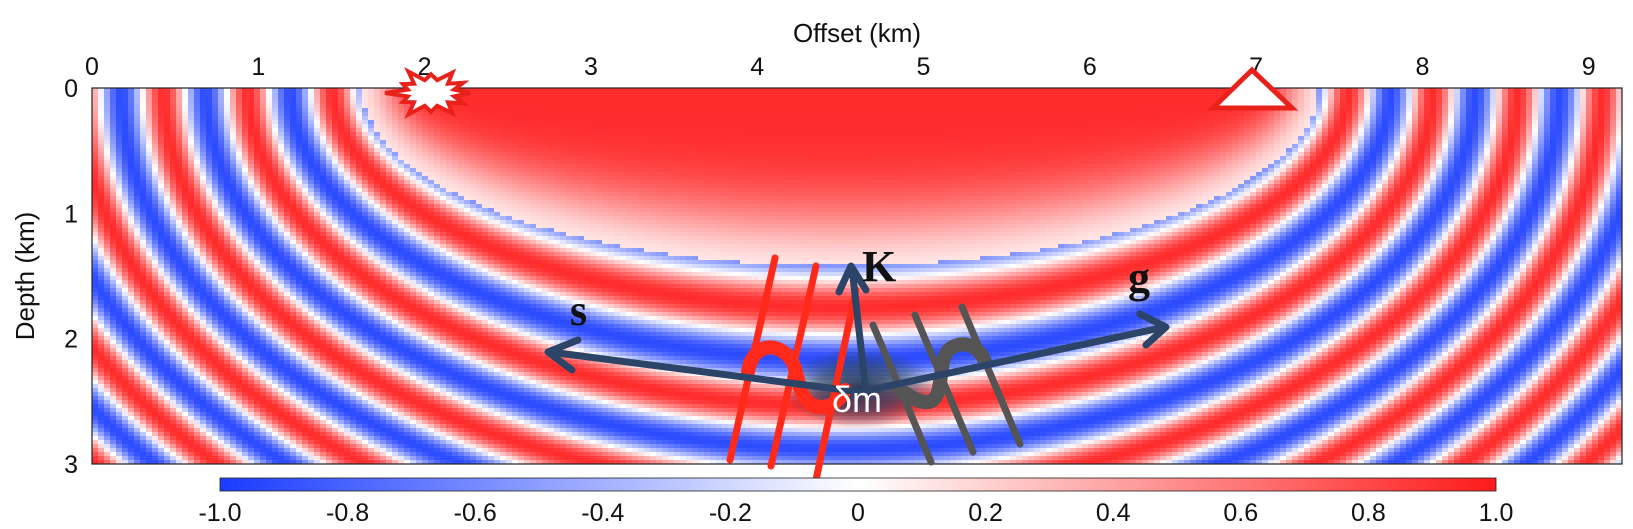 The height and width of the screenshot is (529, 1633). I want to click on x-tick-label: 8, so click(1422, 67).